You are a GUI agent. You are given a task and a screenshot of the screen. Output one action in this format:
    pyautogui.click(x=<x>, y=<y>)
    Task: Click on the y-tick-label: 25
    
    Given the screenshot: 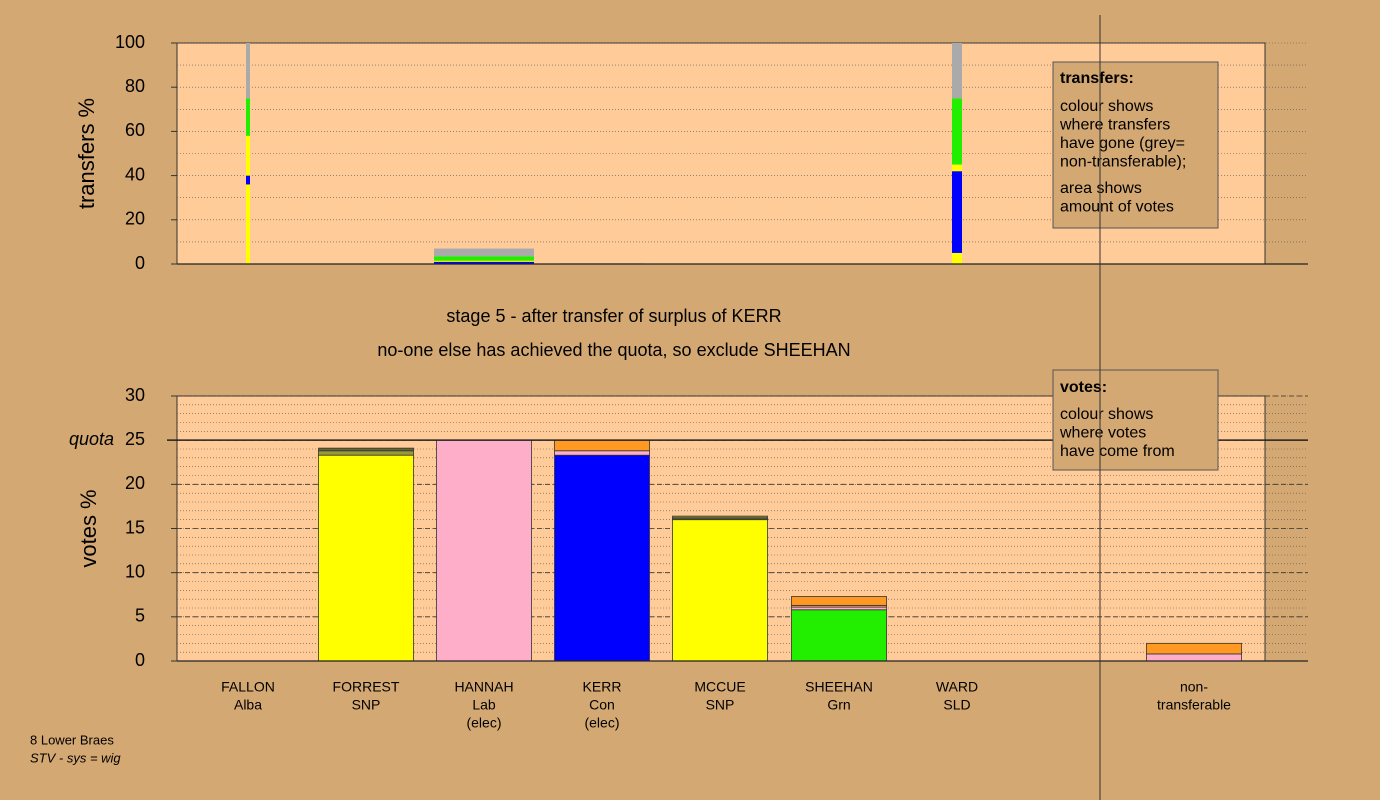 What is the action you would take?
    pyautogui.click(x=135, y=439)
    